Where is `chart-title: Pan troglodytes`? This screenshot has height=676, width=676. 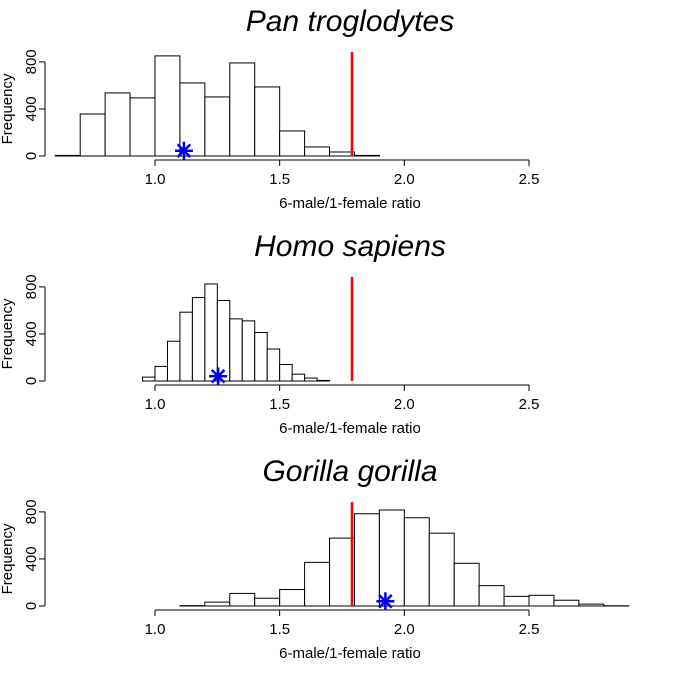 chart-title: Pan troglodytes is located at coordinates (350, 21).